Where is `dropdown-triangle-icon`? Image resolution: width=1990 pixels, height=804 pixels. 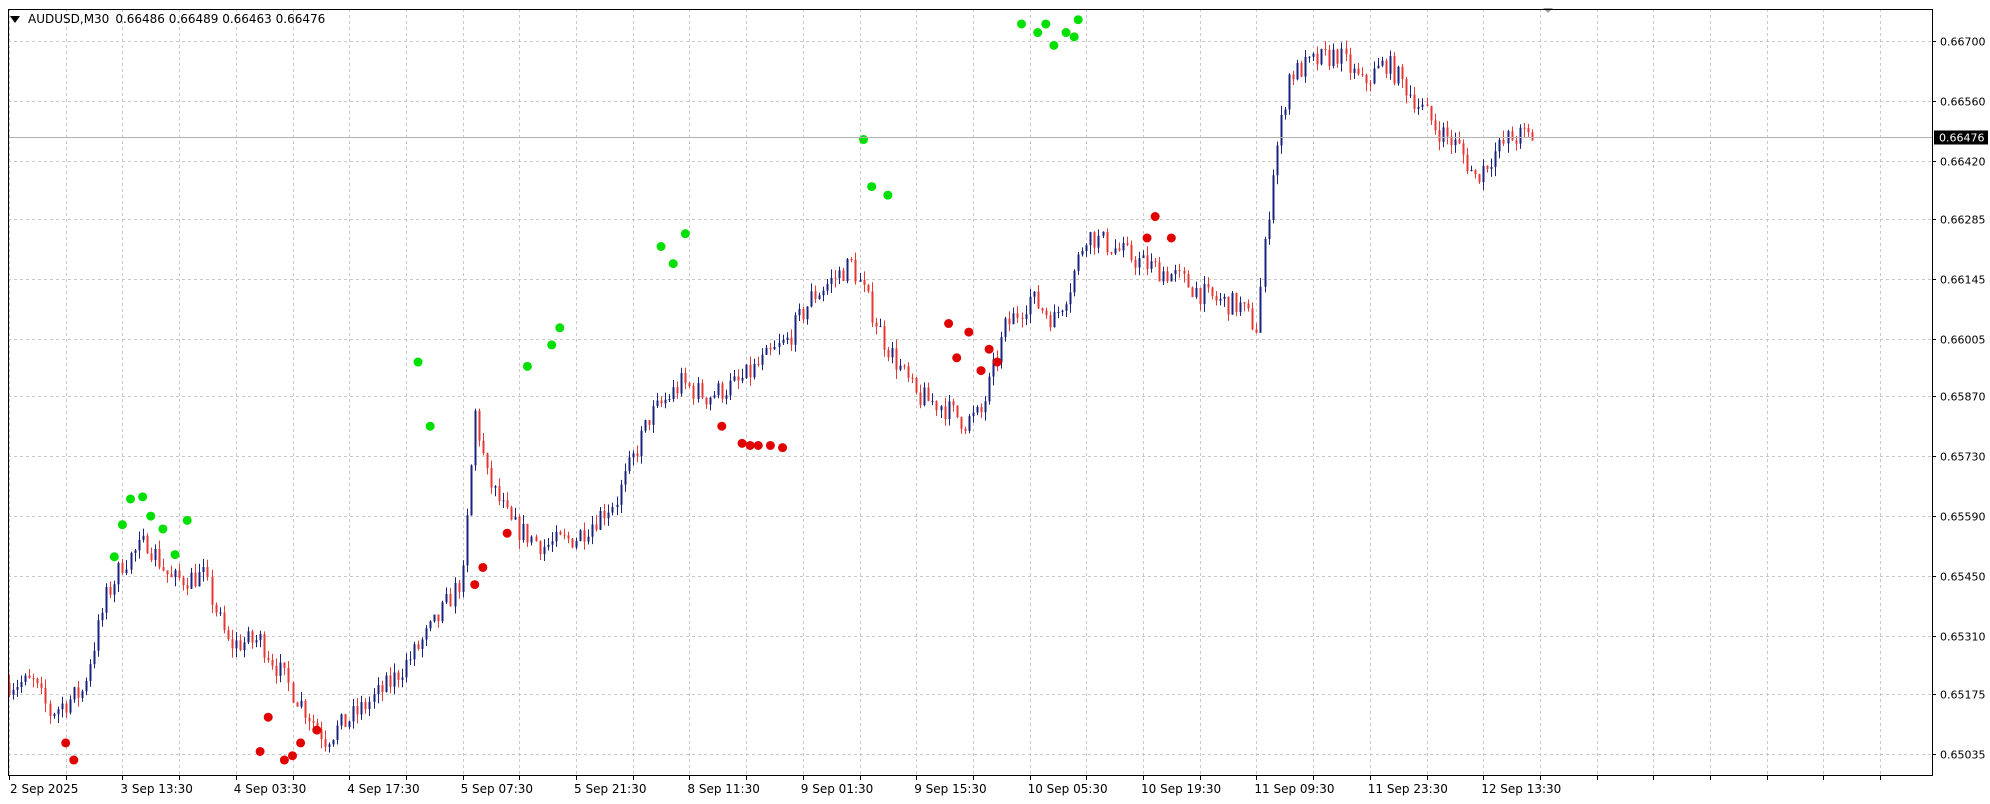 dropdown-triangle-icon is located at coordinates (15, 19).